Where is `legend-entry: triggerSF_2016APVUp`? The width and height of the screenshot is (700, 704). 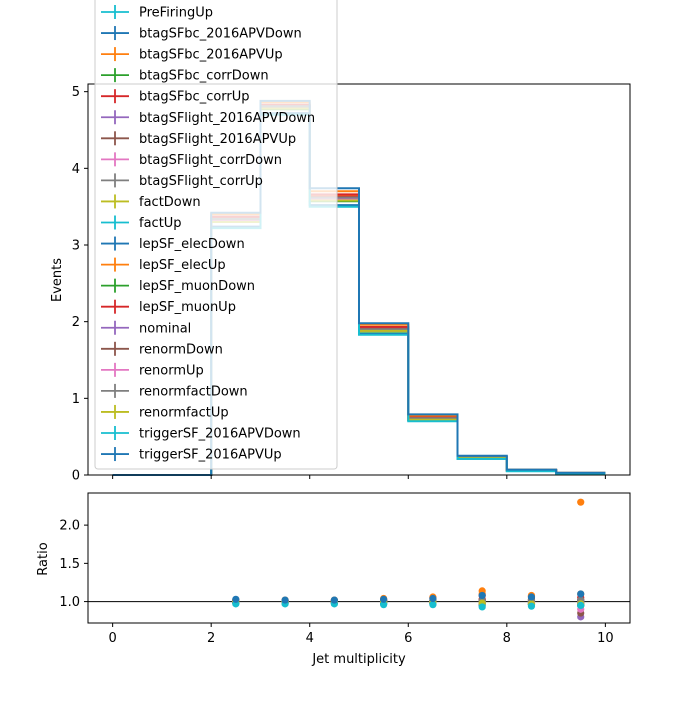 legend-entry: triggerSF_2016APVUp is located at coordinates (191, 455).